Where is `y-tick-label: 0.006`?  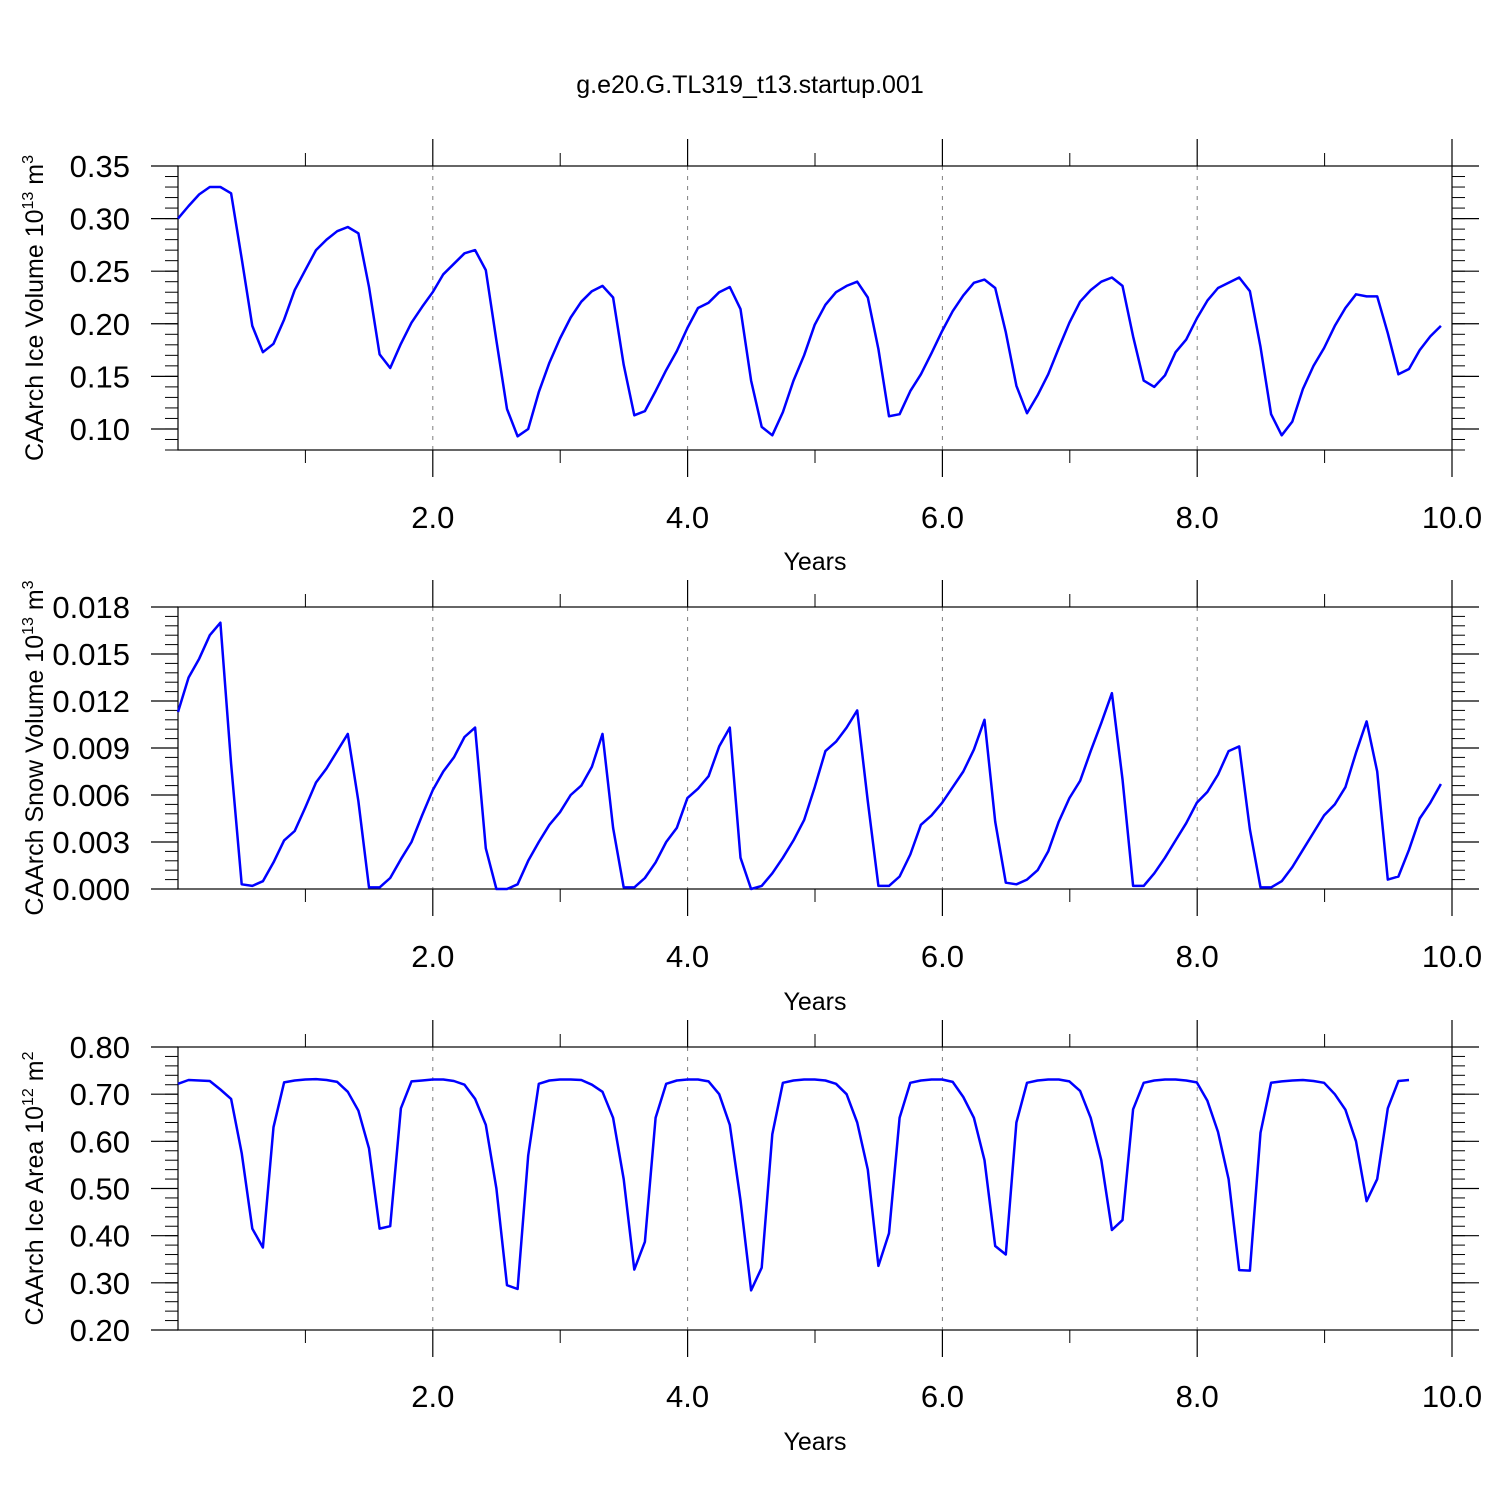 y-tick-label: 0.006 is located at coordinates (91, 795).